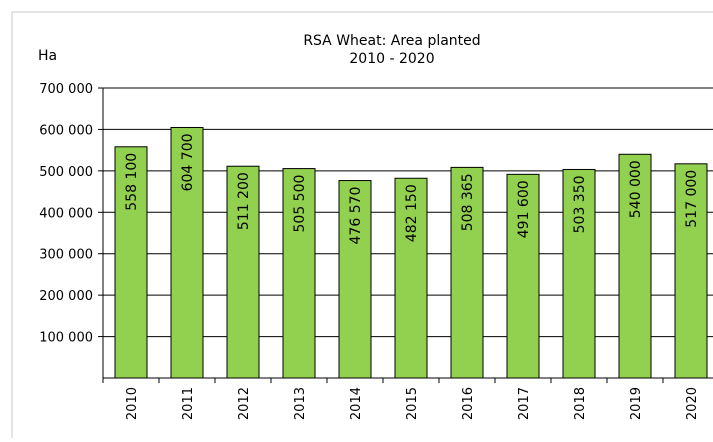 This screenshot has width=713, height=442. What do you see at coordinates (244, 403) in the screenshot?
I see `x-tick-label: 2012` at bounding box center [244, 403].